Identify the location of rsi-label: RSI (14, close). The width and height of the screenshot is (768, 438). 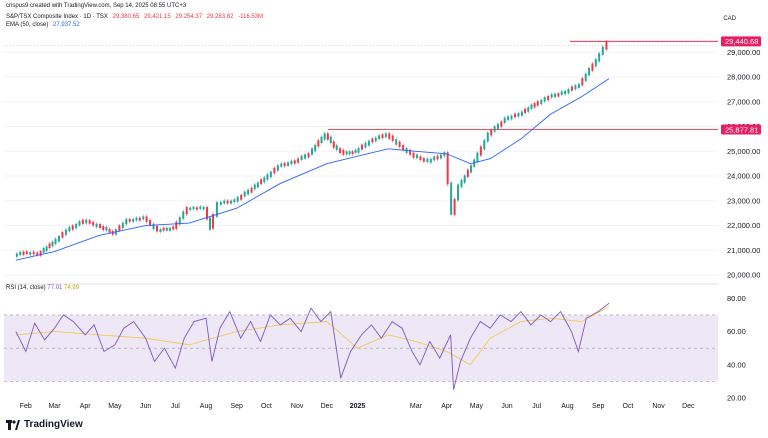
(26, 288).